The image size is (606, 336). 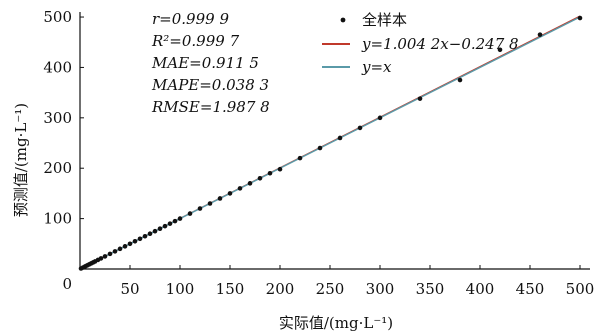 I want to click on x-tick-label: 250, so click(x=330, y=289).